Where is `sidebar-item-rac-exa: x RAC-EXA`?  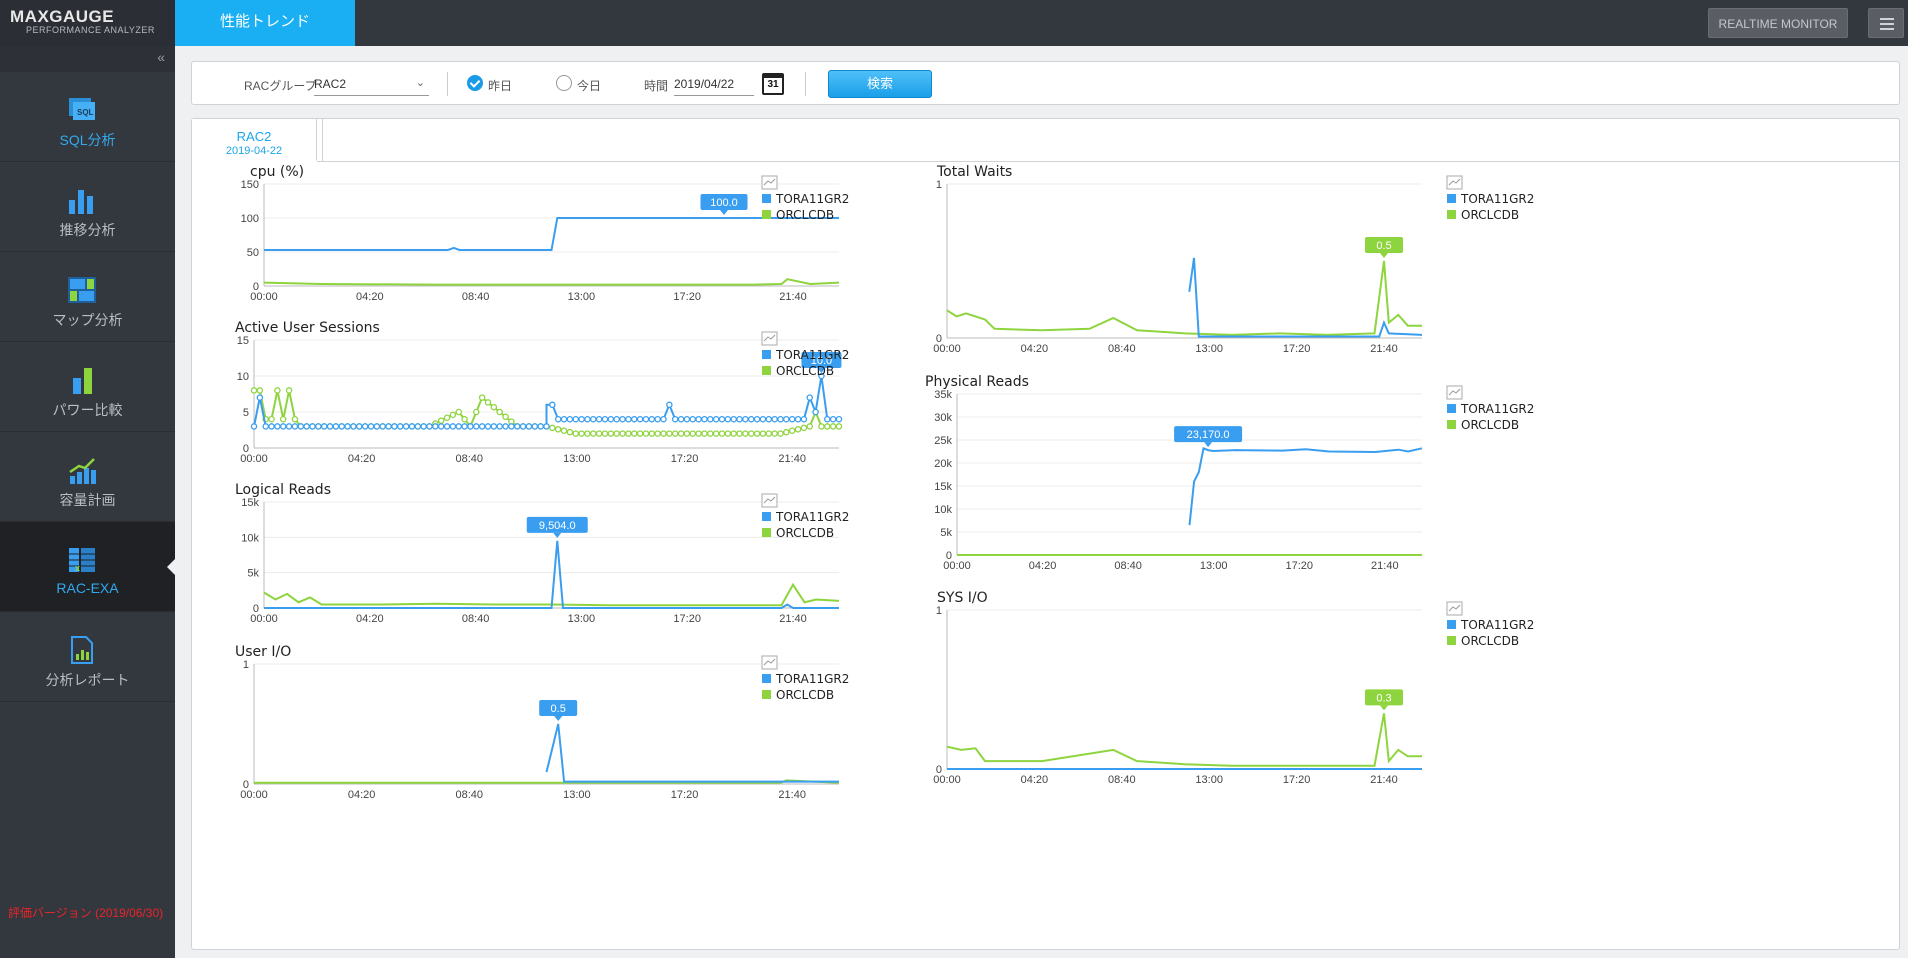
sidebar-item-rac-exa: x RAC-EXA is located at coordinates (87, 567).